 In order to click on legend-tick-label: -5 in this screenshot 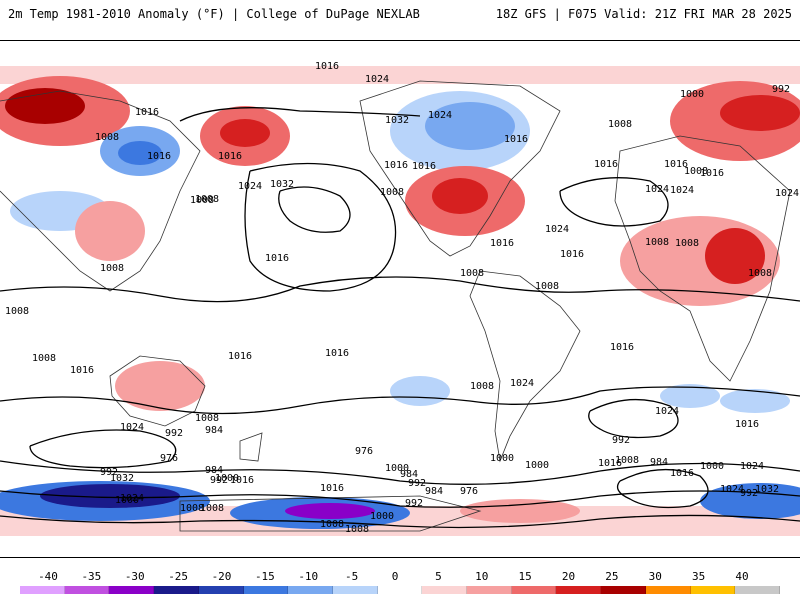, I will do `click(352, 576)`.